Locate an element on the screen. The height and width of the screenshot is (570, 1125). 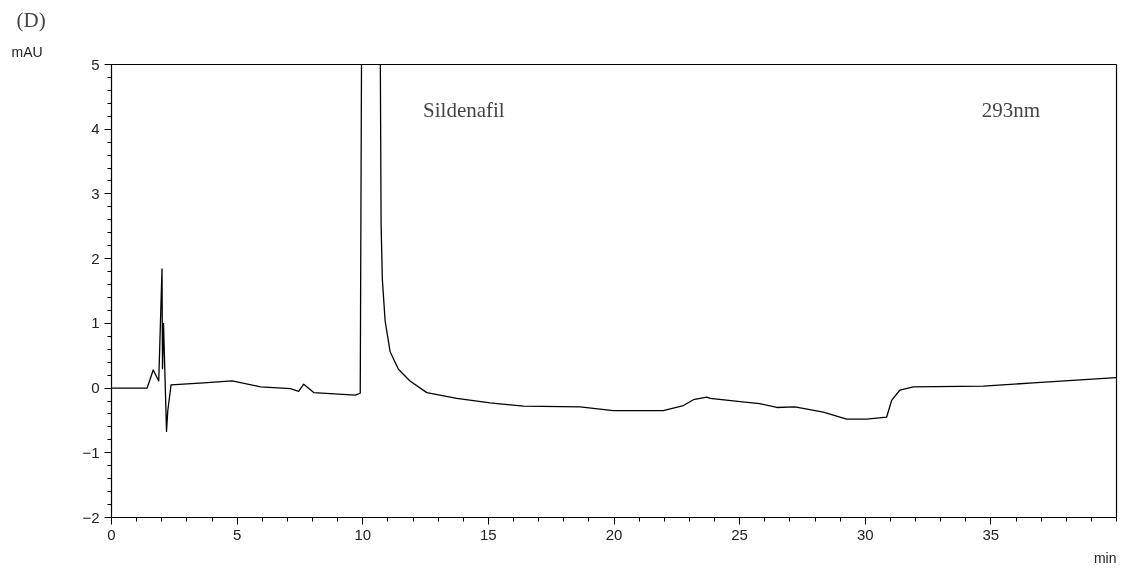
y-tick-label: 4 is located at coordinates (95, 129).